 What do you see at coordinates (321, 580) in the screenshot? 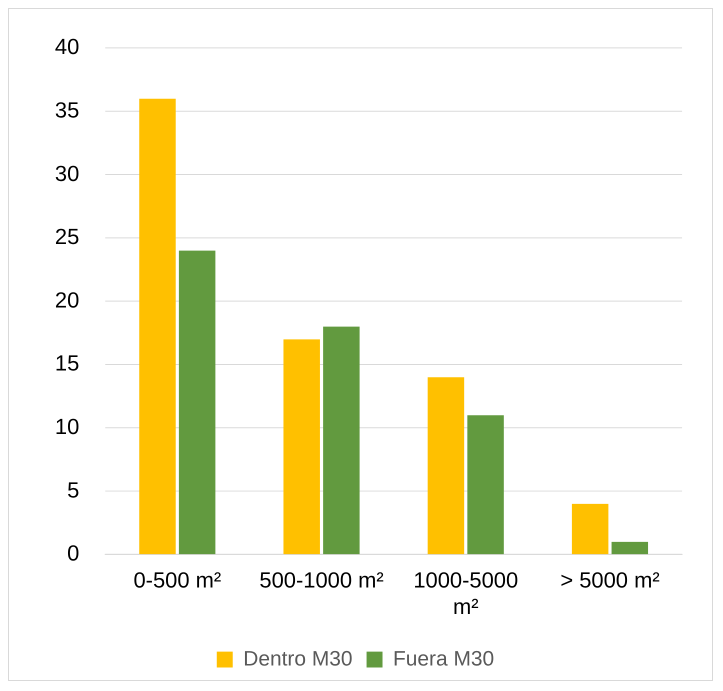
I see `x-tick-label: 500-1000 m²` at bounding box center [321, 580].